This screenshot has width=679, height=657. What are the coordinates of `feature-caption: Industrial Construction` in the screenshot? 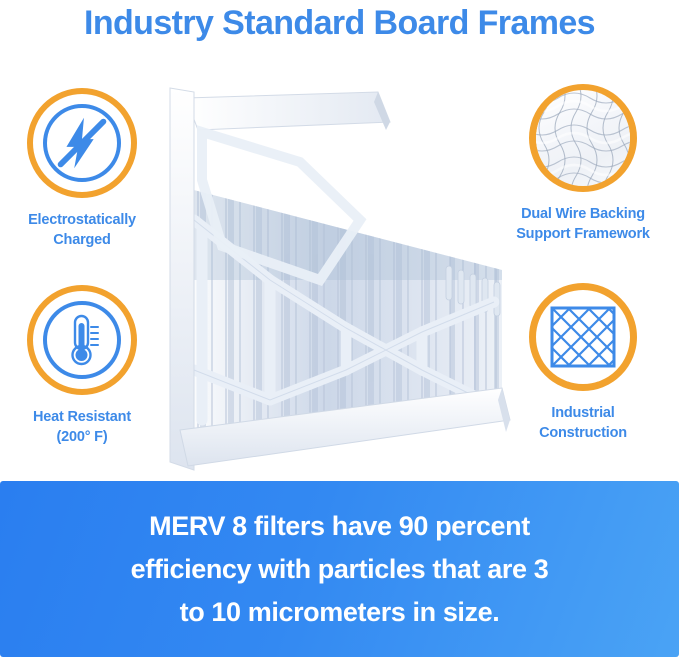 It's located at (583, 423).